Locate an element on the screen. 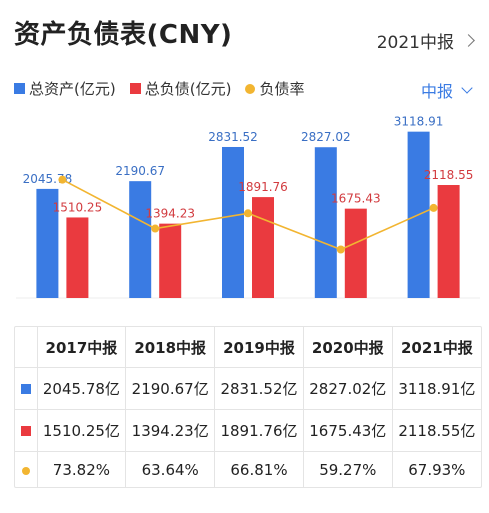 This screenshot has height=513, width=489. period-selector-link: 2021中报 is located at coordinates (425, 40).